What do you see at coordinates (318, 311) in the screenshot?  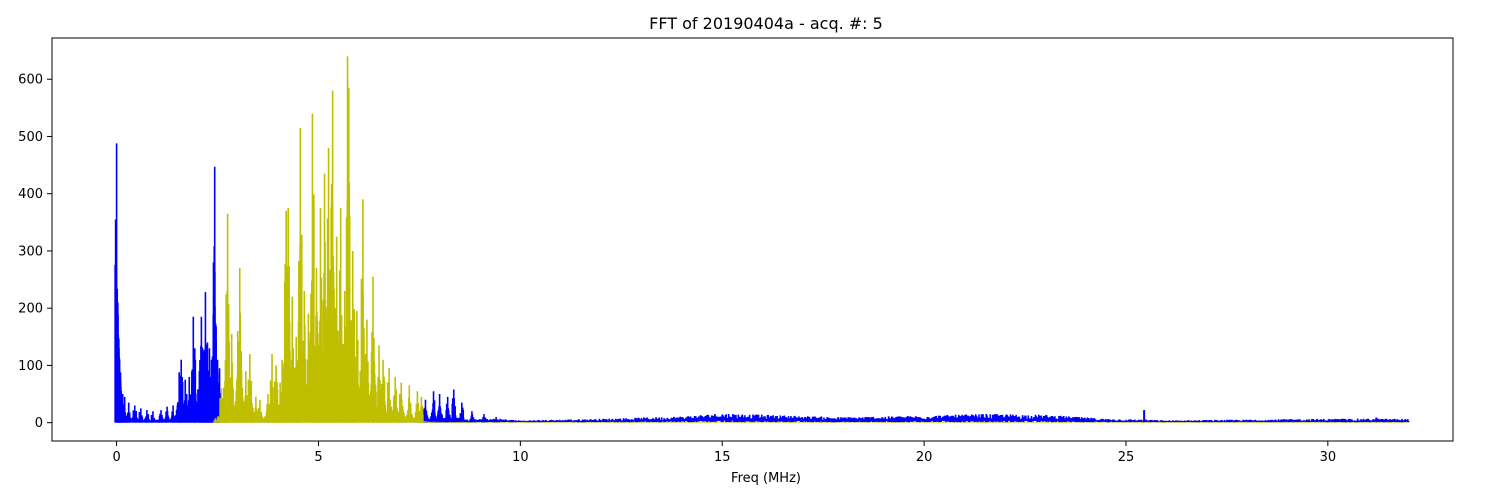 I see `series-1-band` at bounding box center [318, 311].